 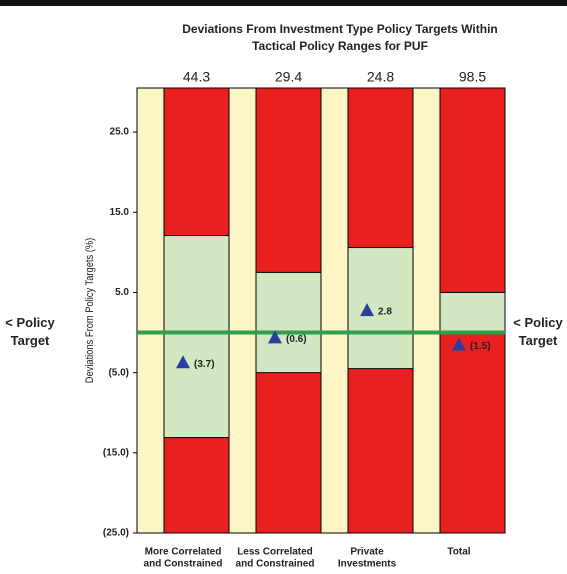 What do you see at coordinates (122, 292) in the screenshot?
I see `y-tick-label: 5.0` at bounding box center [122, 292].